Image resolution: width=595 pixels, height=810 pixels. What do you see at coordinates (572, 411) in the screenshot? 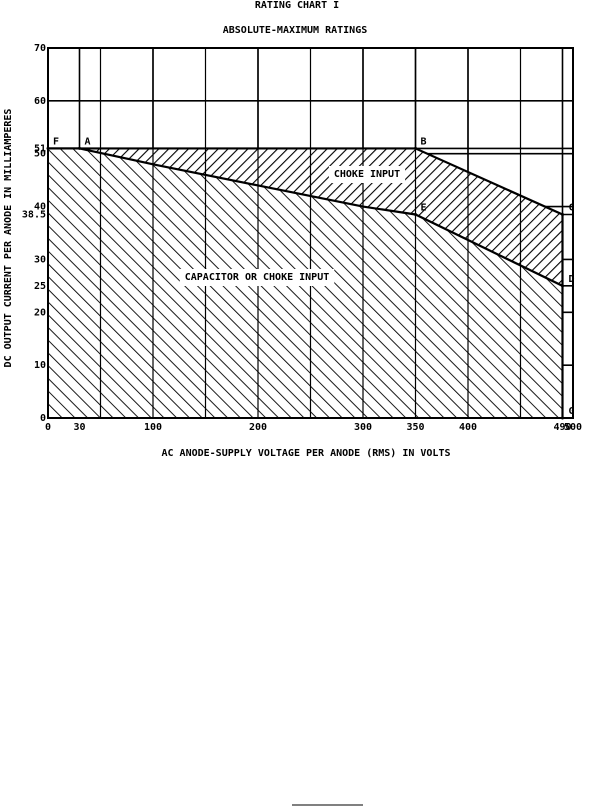
I see `point-label: G` at bounding box center [572, 411].